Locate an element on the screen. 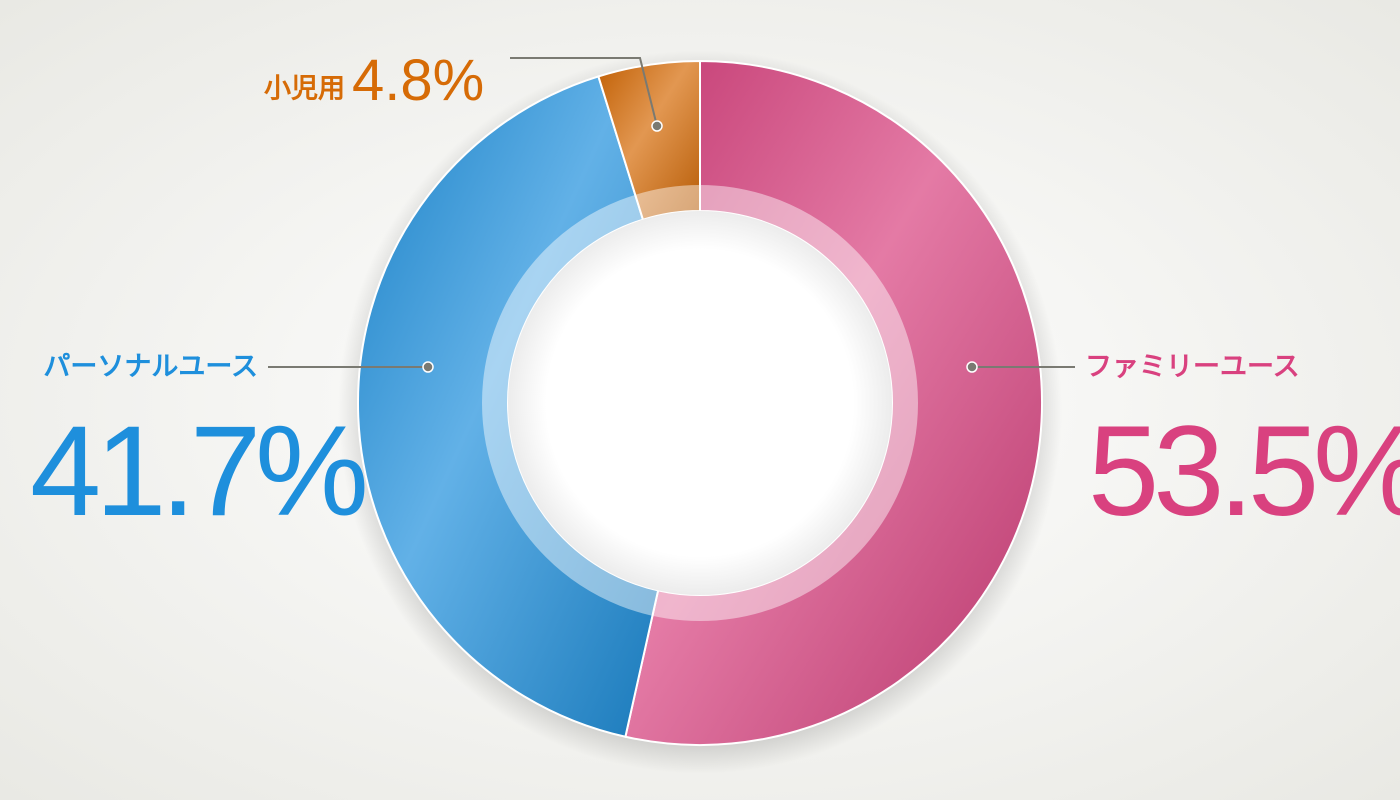 The image size is (1400, 800). category-label: 小児用 is located at coordinates (304, 89).